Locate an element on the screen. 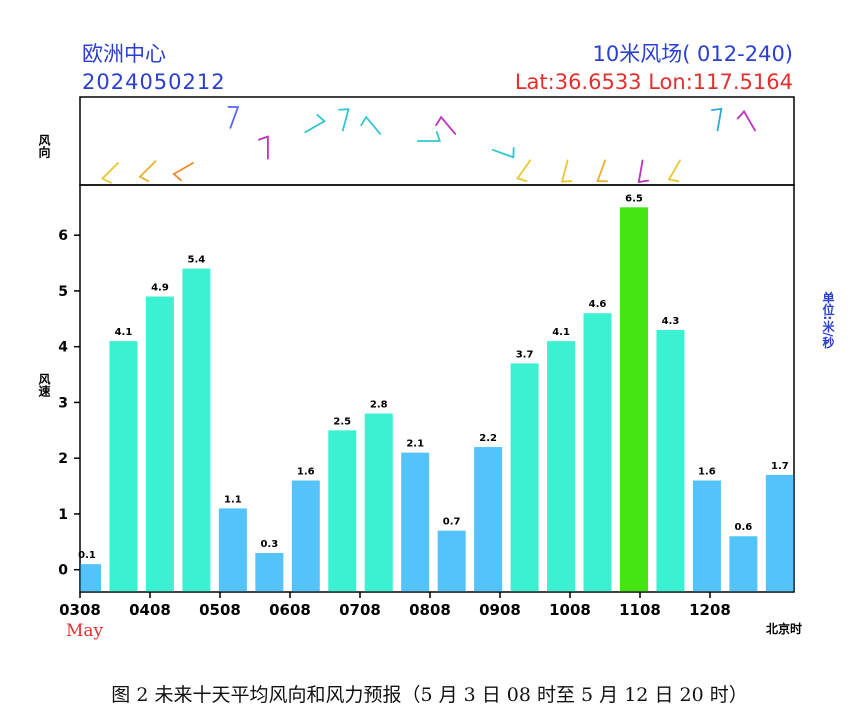  x-tick-label: 0308 is located at coordinates (80, 610).